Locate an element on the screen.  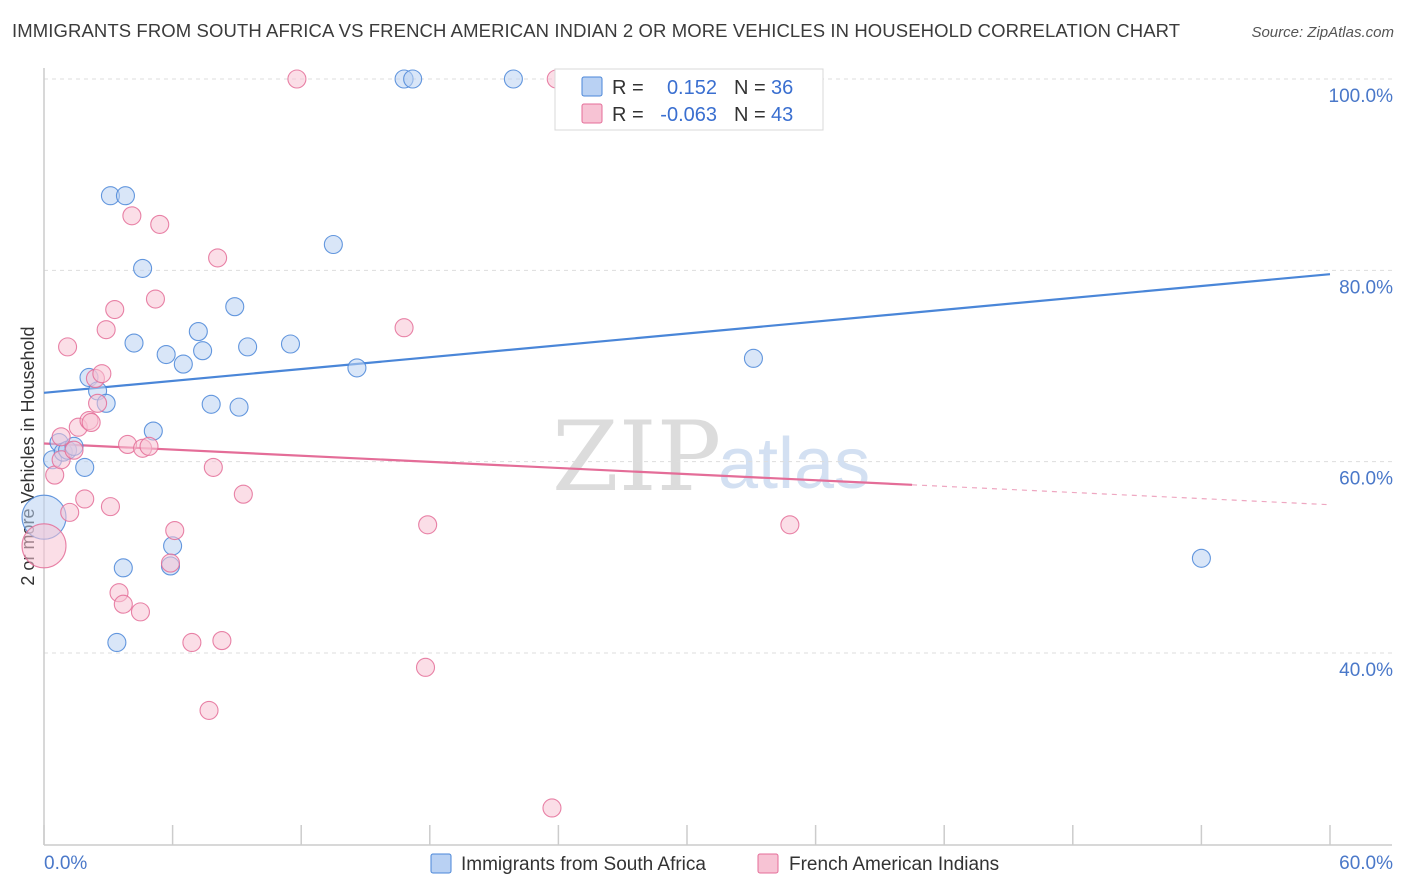
x-ticks is located at coordinates (687, 835).